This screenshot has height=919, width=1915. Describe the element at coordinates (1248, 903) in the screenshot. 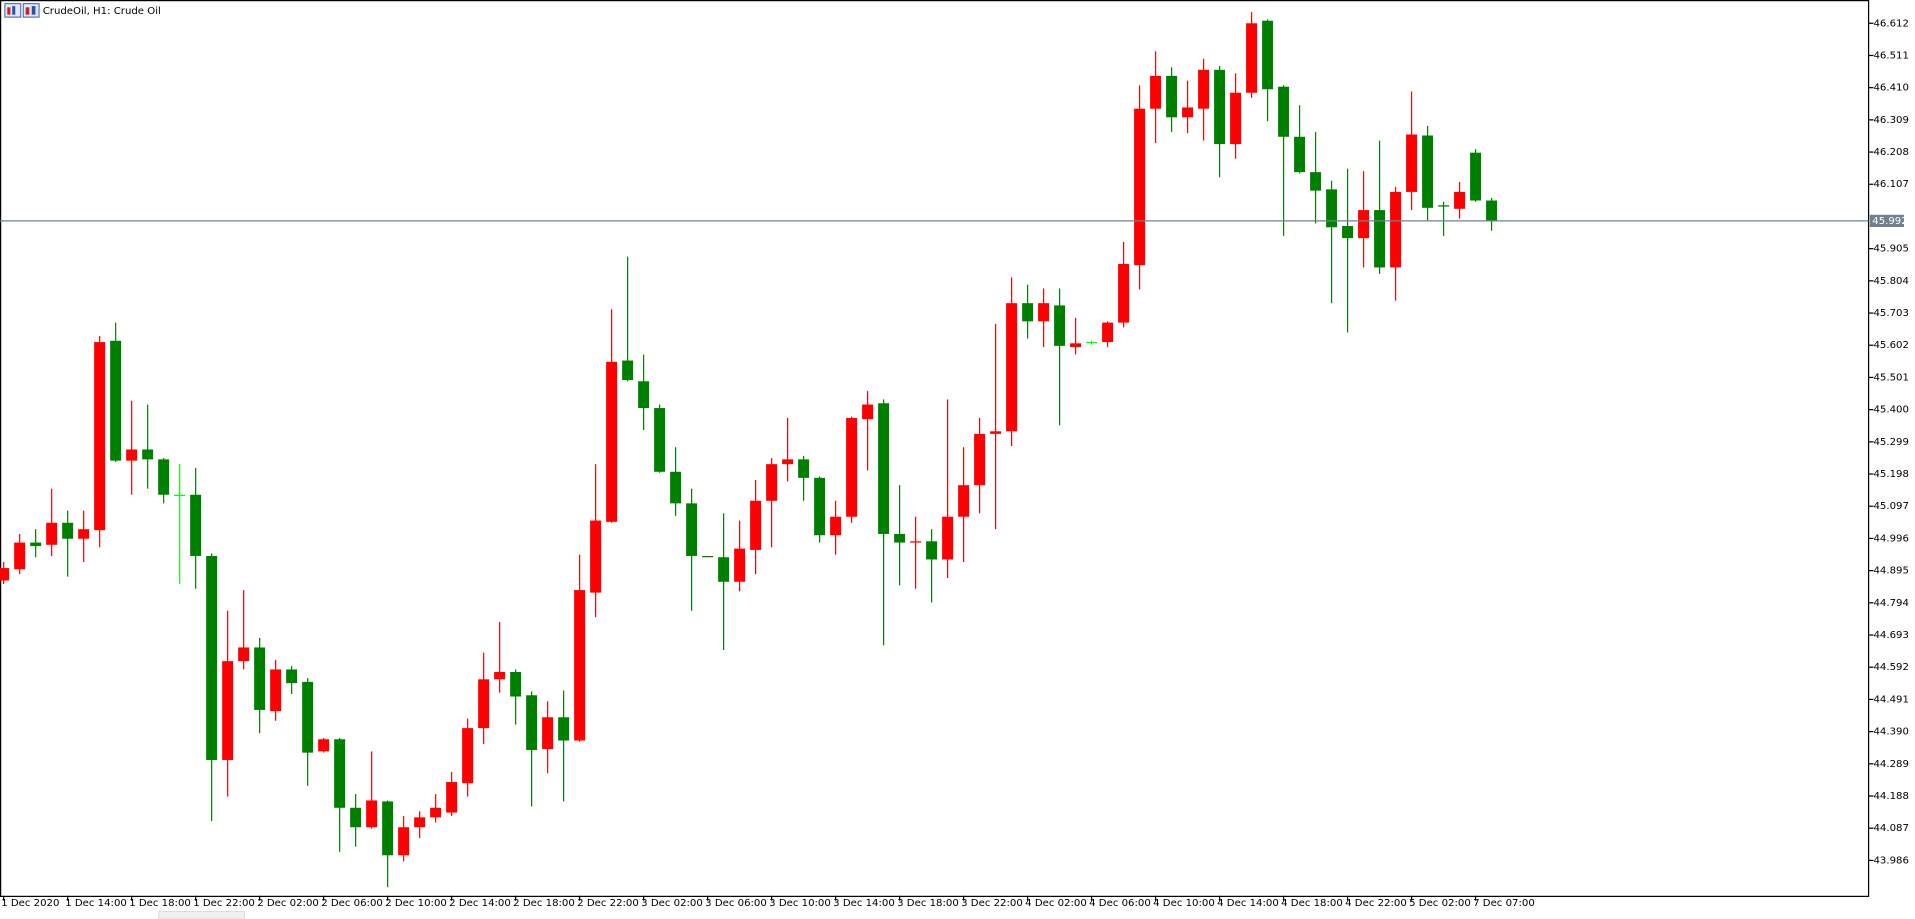

I see `x-tick-label: 4 Dec 14:00` at that location.